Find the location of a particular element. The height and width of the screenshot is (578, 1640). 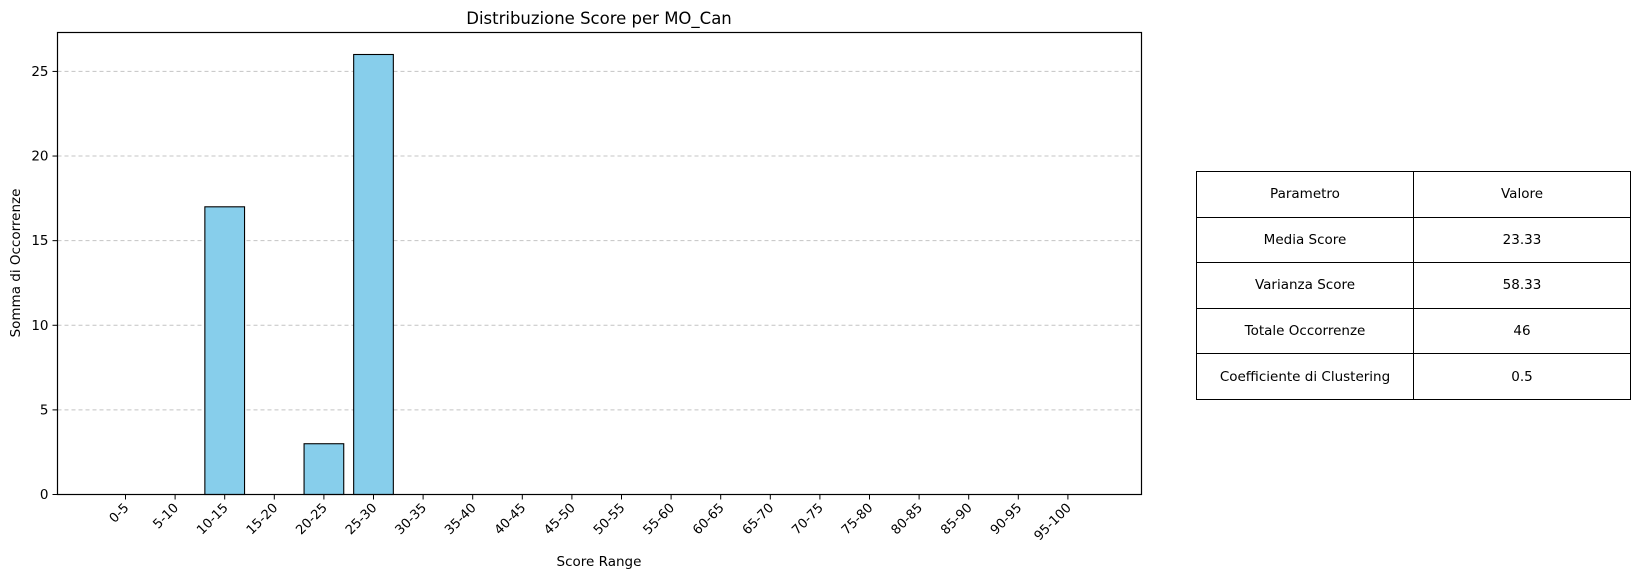

x-tick-label: 90-95 is located at coordinates (1006, 519).